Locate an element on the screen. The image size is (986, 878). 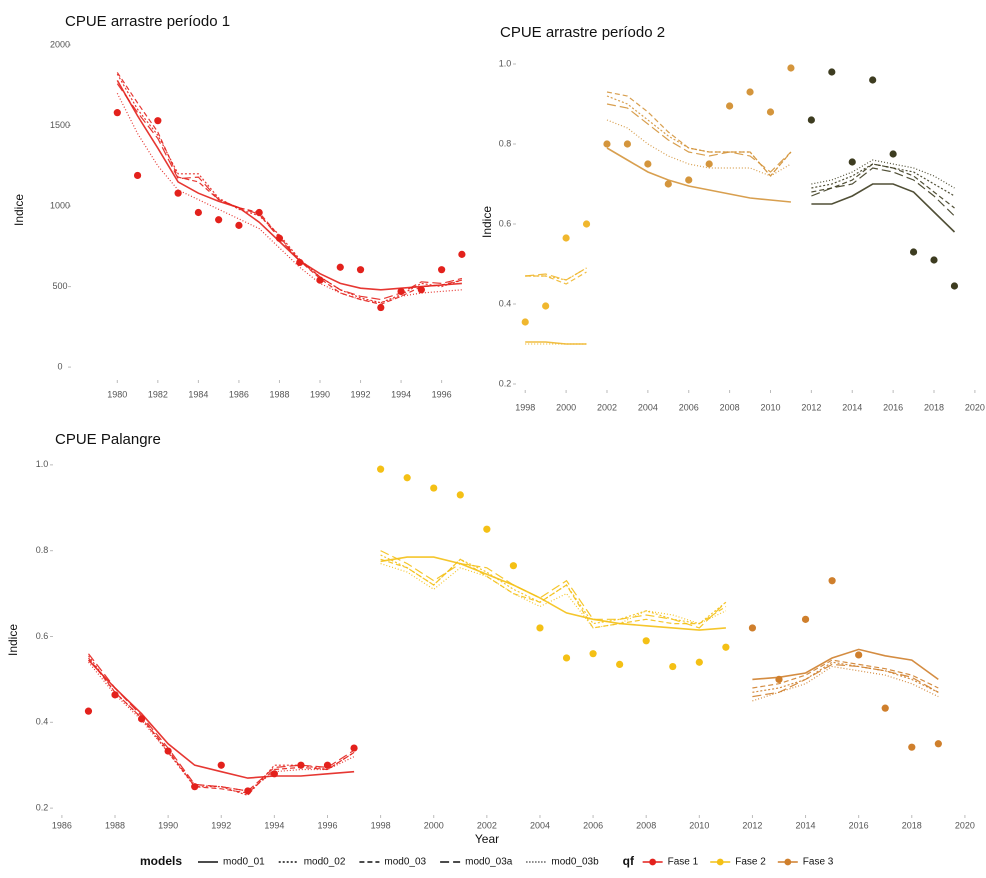
y-tick-label: 0.8 is located at coordinates (42, 550).